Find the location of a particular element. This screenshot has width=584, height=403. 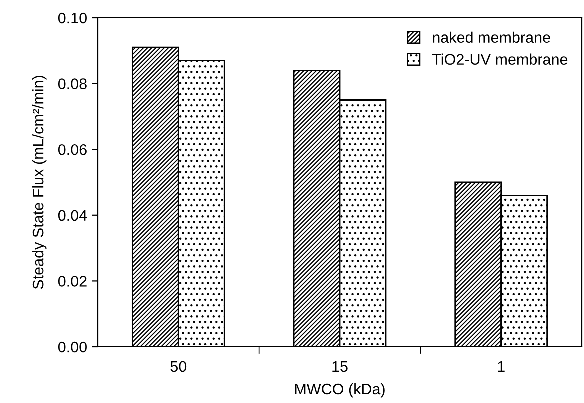

y-tick-label: 0.08 is located at coordinates (72, 84).